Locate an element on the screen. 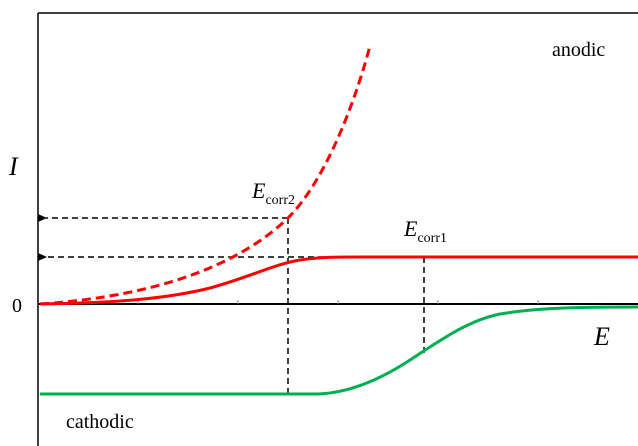  ecorr1-label: Ecorr1 is located at coordinates (425, 231).